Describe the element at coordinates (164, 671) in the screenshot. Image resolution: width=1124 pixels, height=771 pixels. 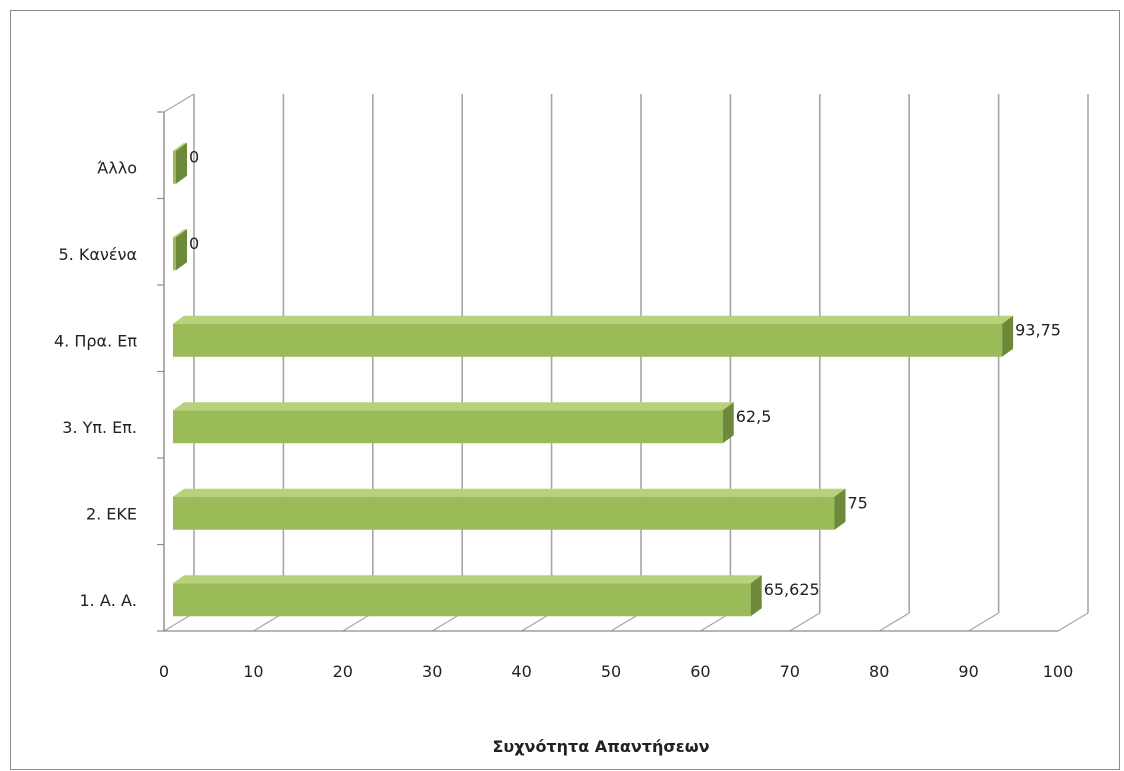
I see `x-tick-label-0: 0` at that location.